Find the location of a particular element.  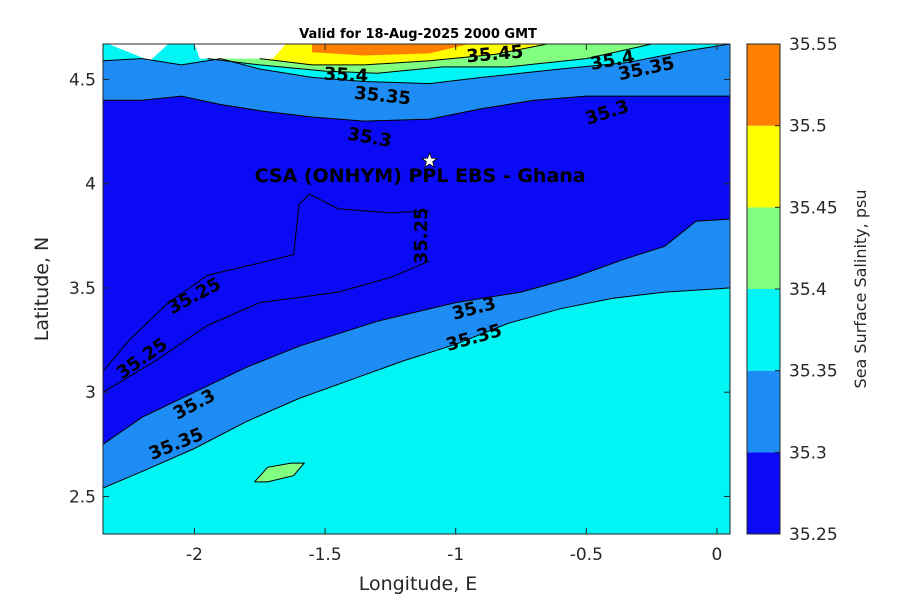

y-tick-label-0: 2.5 is located at coordinates (82, 497).